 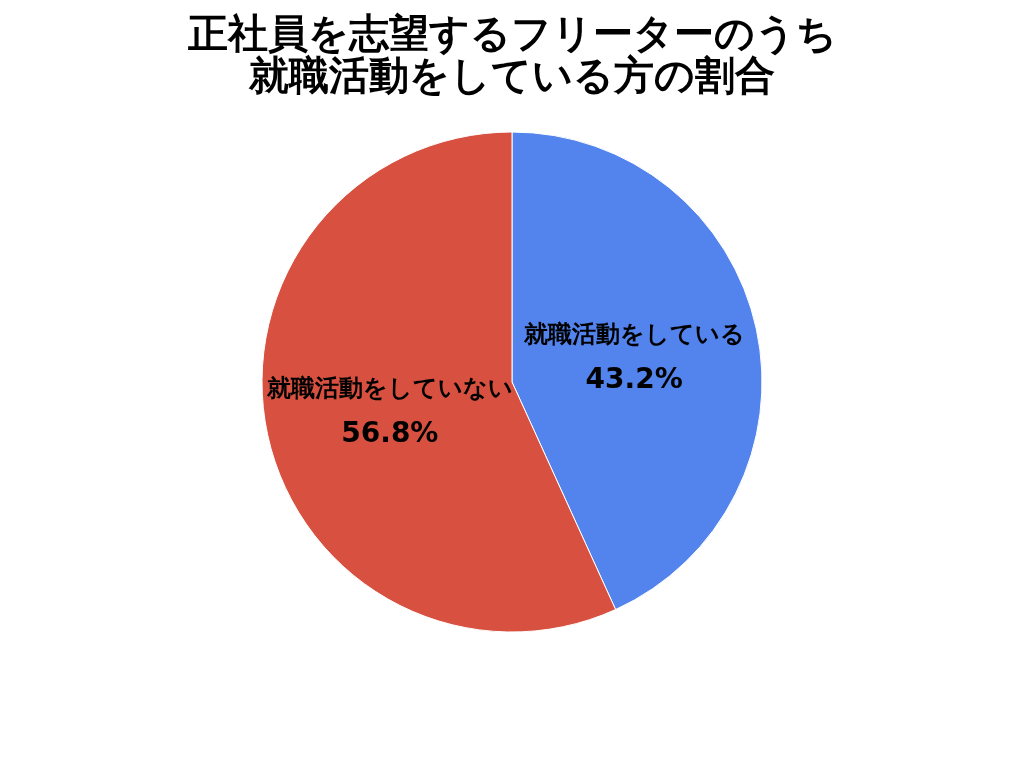 I want to click on data-label: 56.8%, so click(x=390, y=432).